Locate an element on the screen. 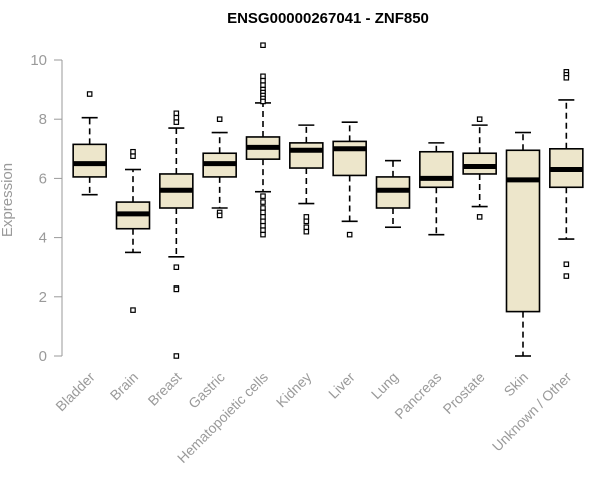 The width and height of the screenshot is (600, 500). x-tick-label: Skin is located at coordinates (516, 384).